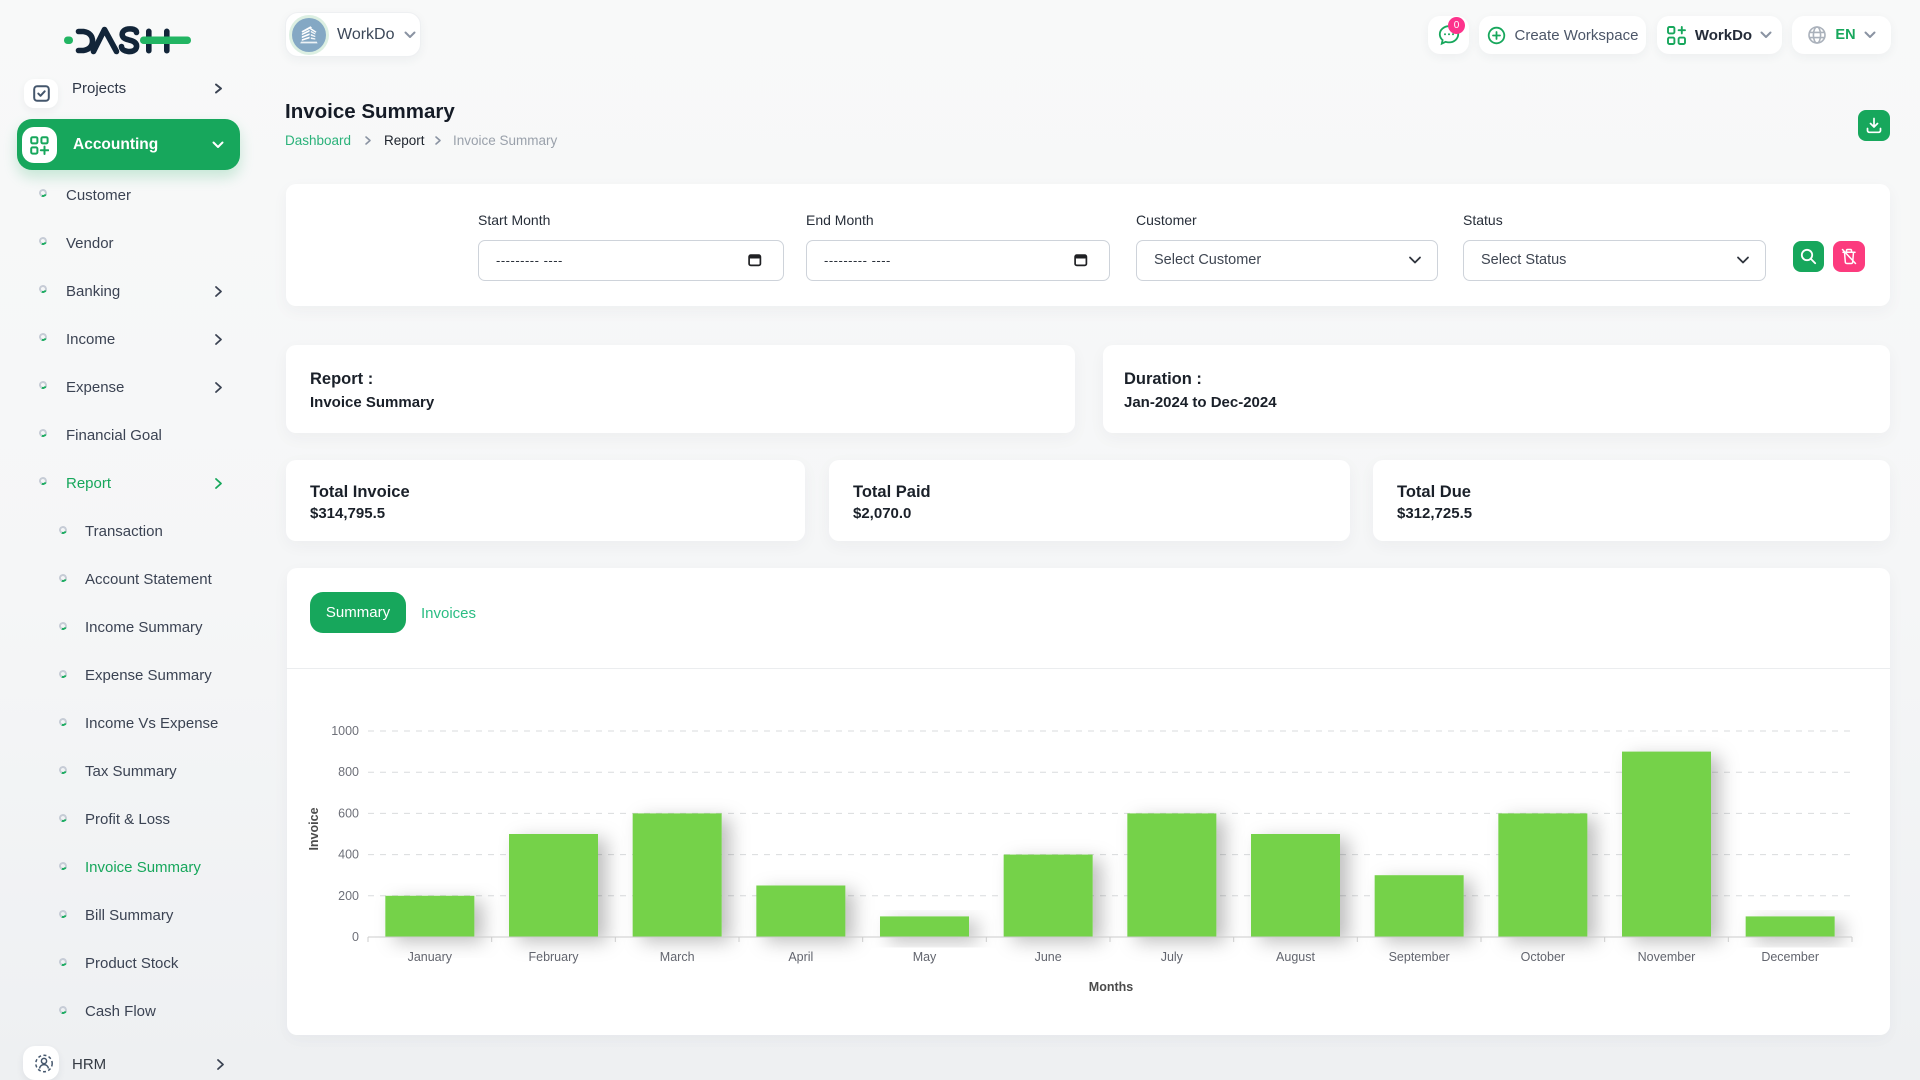 The image size is (1920, 1080). What do you see at coordinates (348, 896) in the screenshot?
I see `svg-text: 200` at bounding box center [348, 896].